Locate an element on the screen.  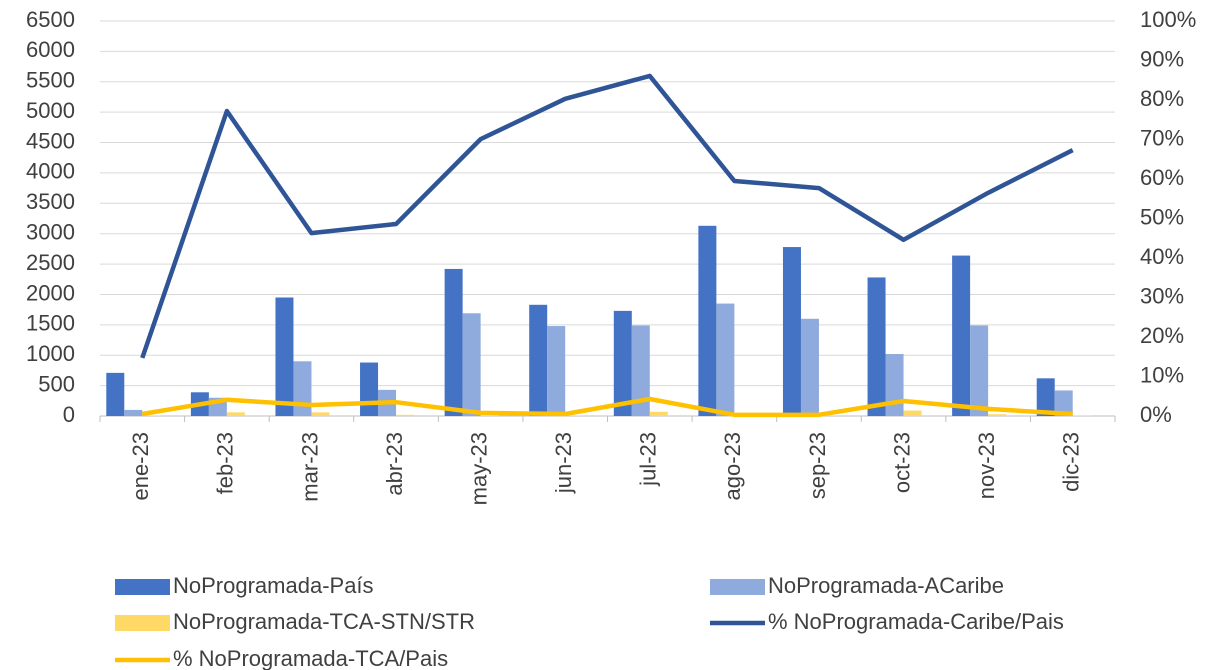
y-tick-label: 5000 is located at coordinates (50, 110).